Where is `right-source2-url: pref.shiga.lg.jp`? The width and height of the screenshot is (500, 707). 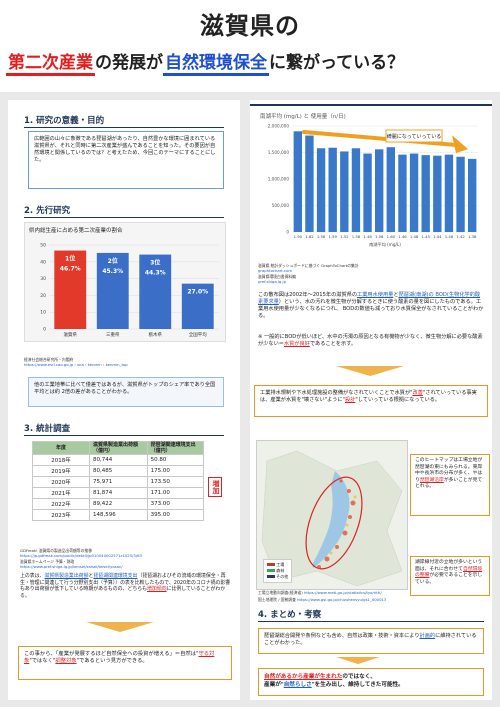
right-source2-url: pref.shiga.lg.jp is located at coordinates (272, 281).